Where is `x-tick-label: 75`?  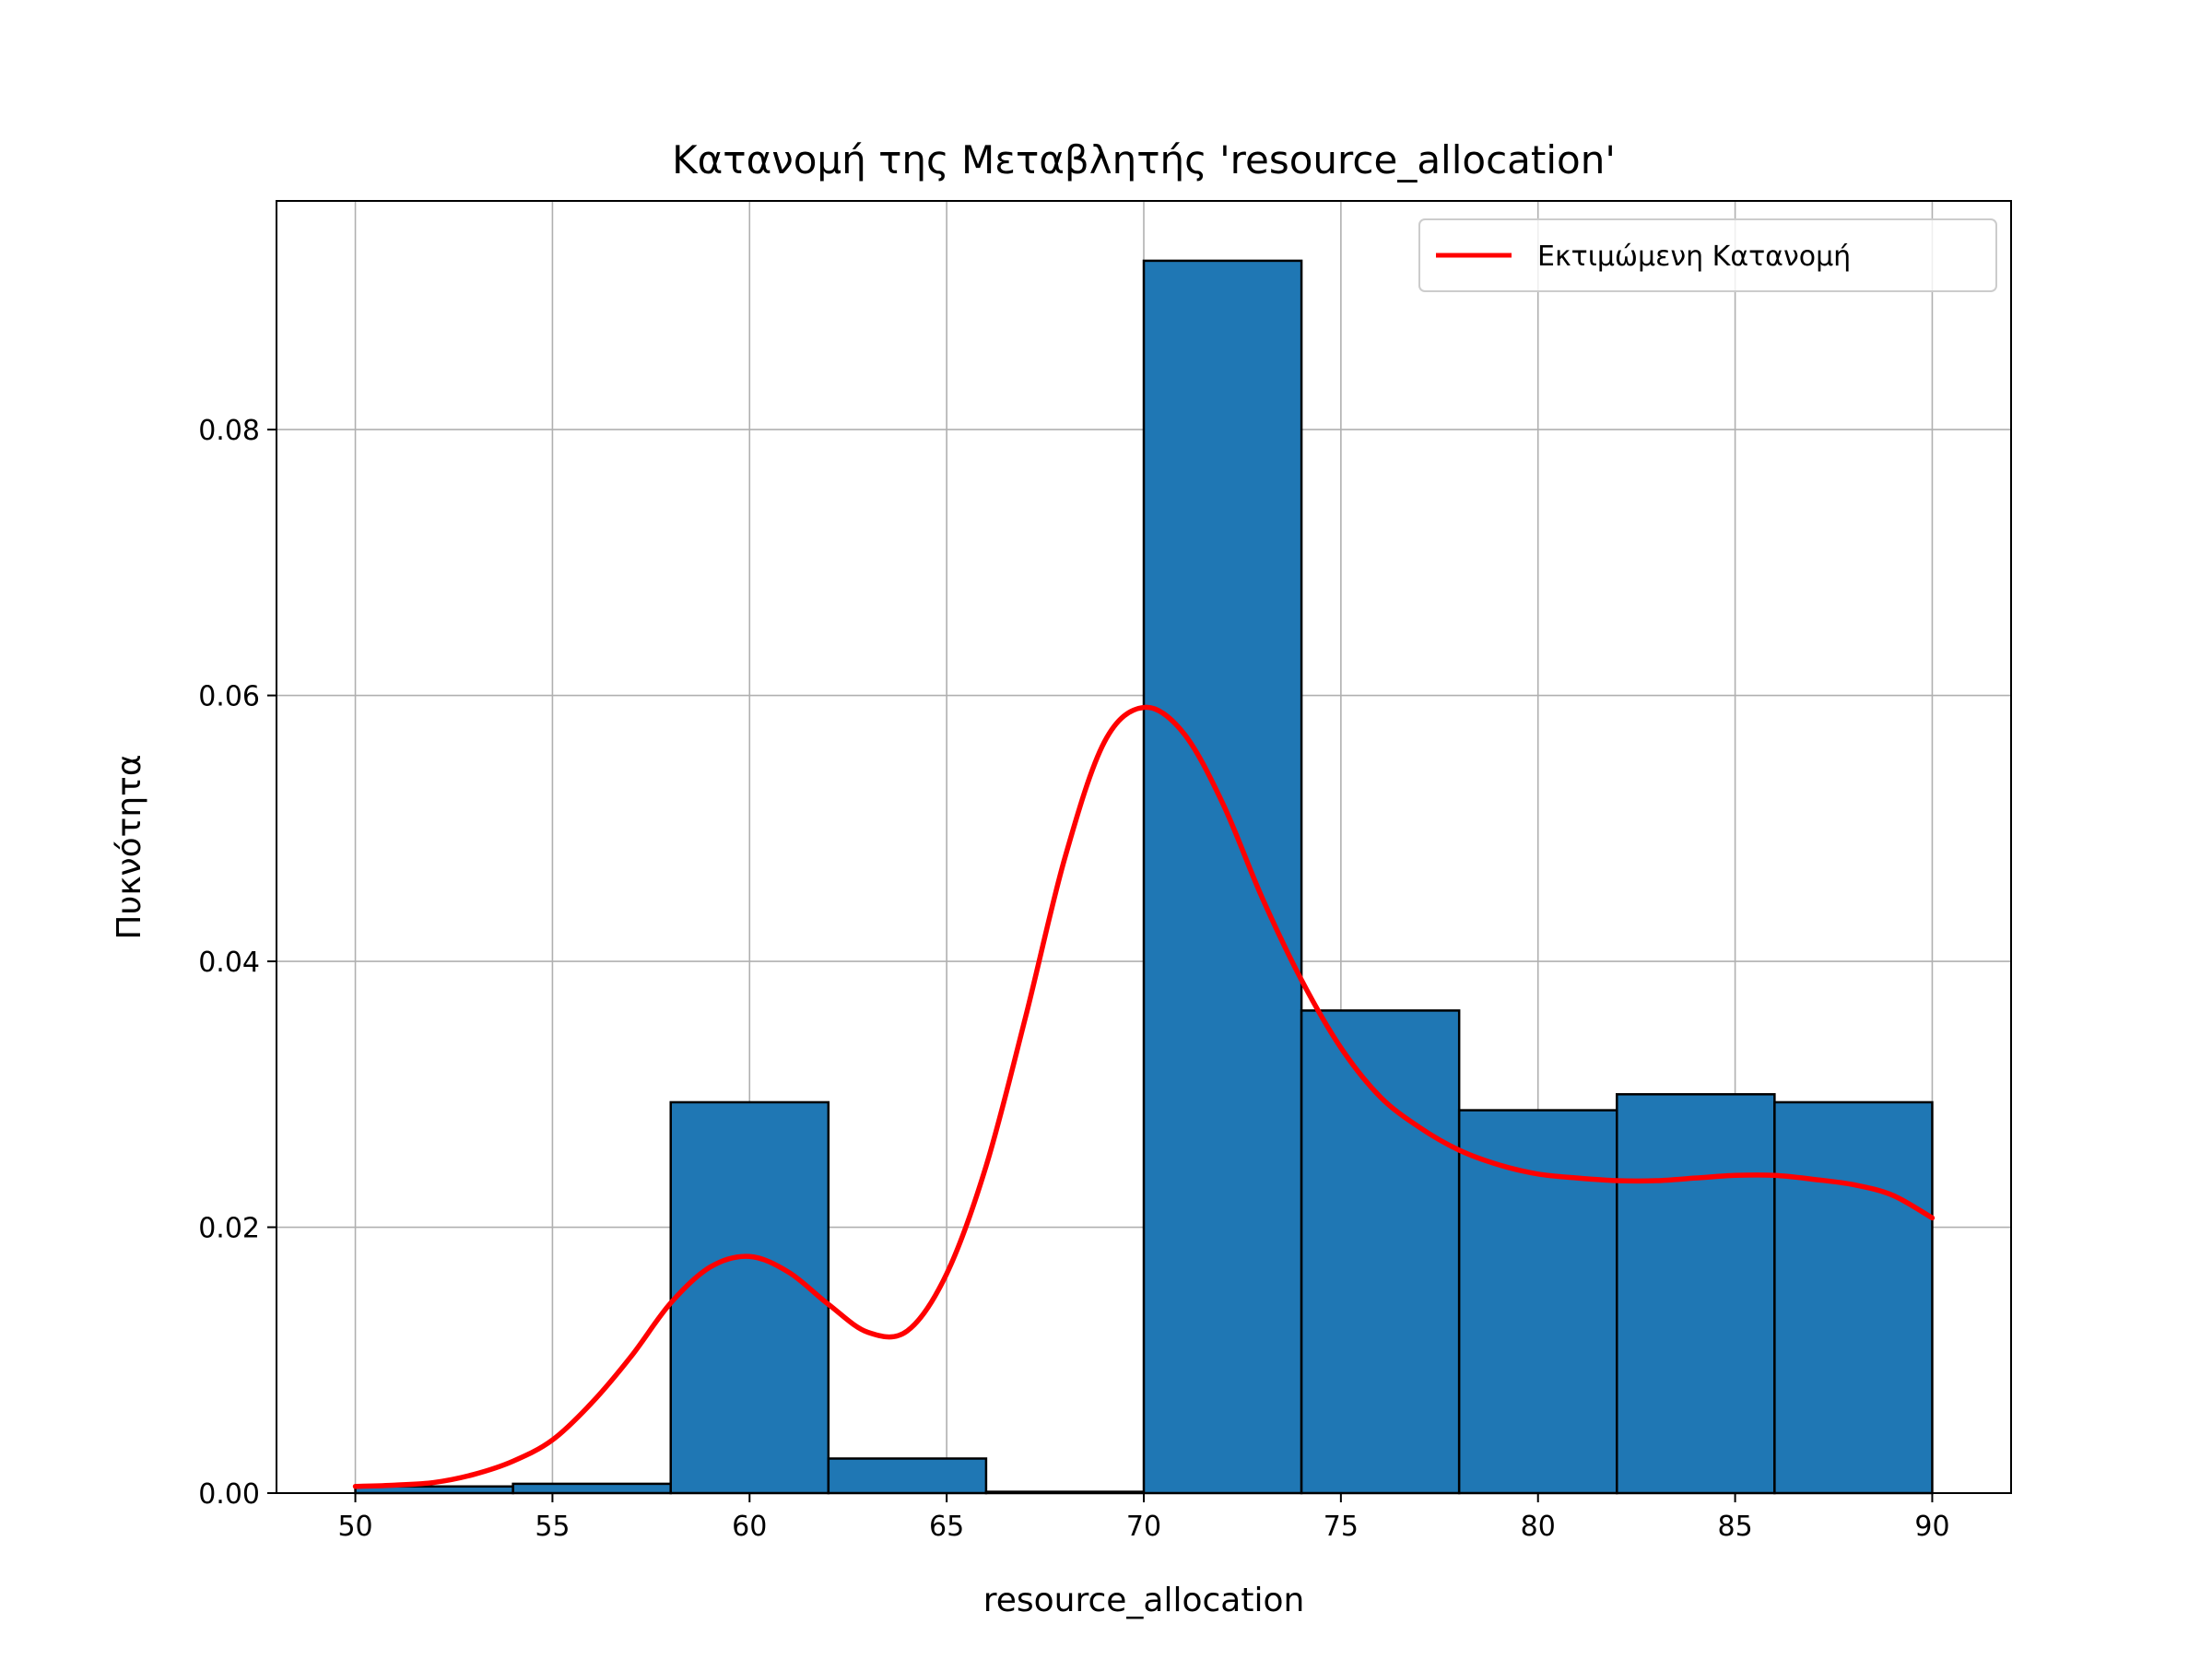 x-tick-label: 75 is located at coordinates (1341, 1527).